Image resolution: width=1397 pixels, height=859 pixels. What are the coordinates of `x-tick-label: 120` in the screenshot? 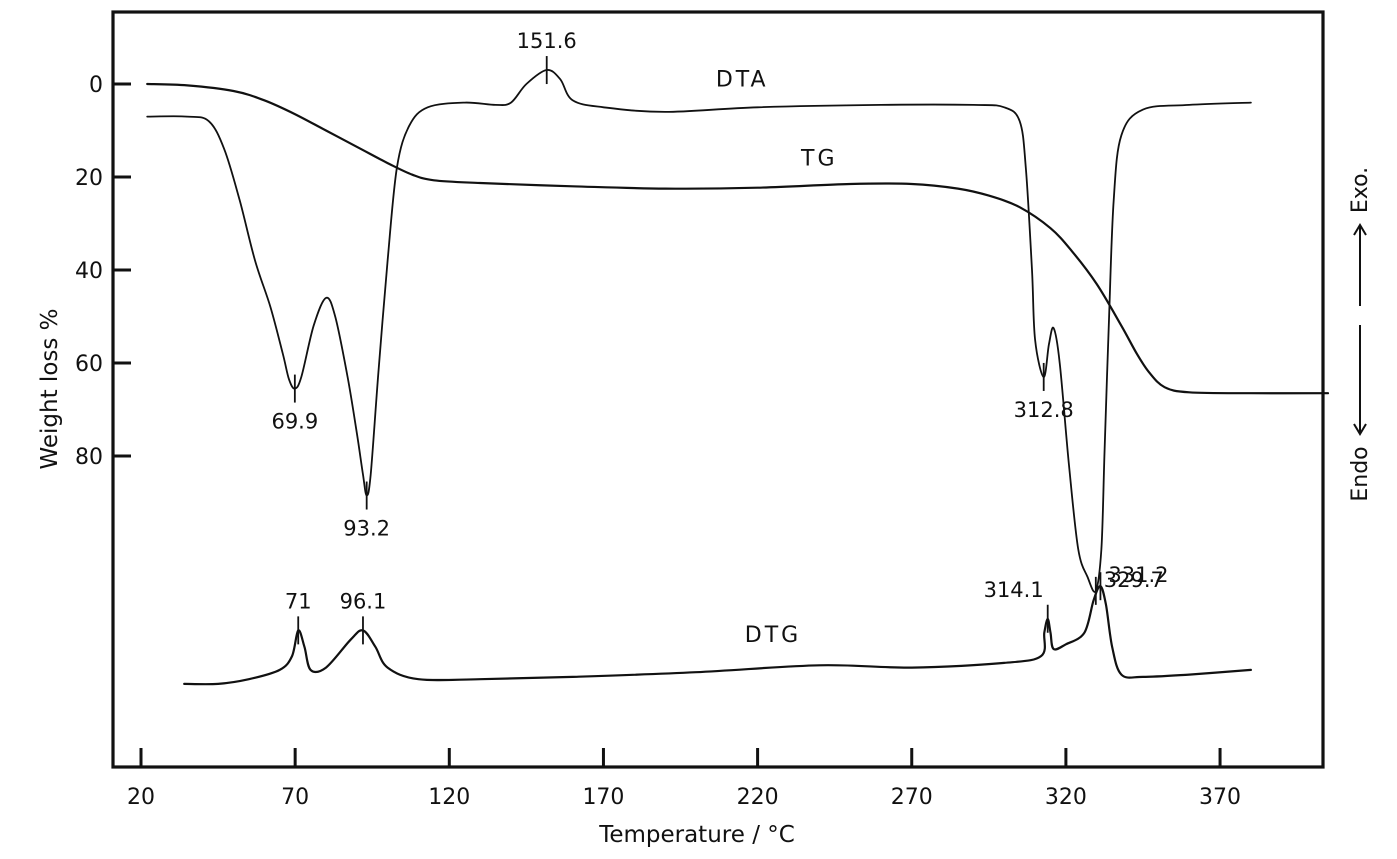 It's located at (449, 797).